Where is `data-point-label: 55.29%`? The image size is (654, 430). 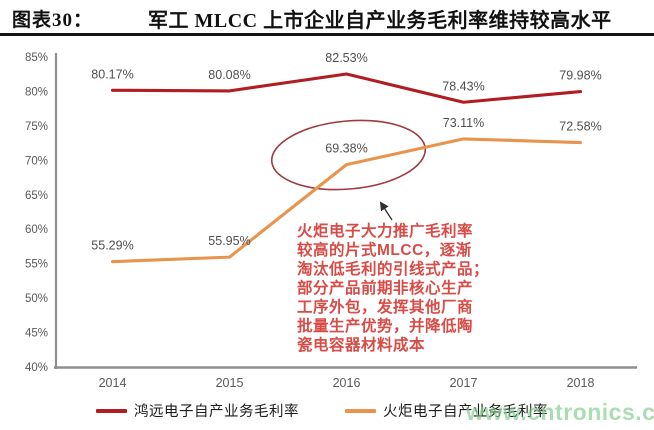
data-point-label: 55.29% is located at coordinates (112, 246).